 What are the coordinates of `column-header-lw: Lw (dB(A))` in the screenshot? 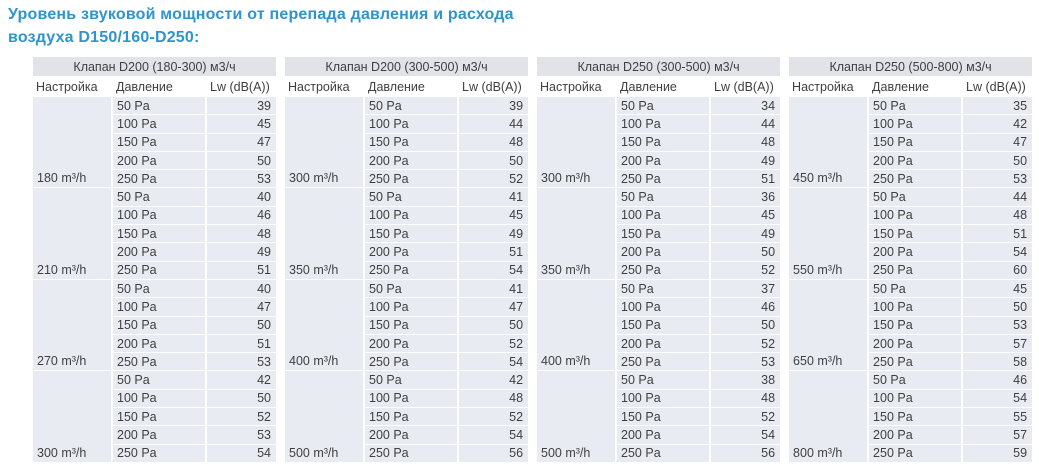 It's located at (746, 87).